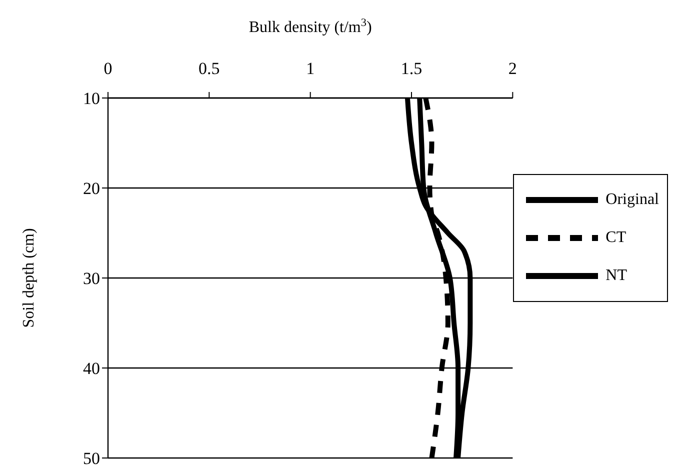  What do you see at coordinates (616, 276) in the screenshot?
I see `legend-label: NT` at bounding box center [616, 276].